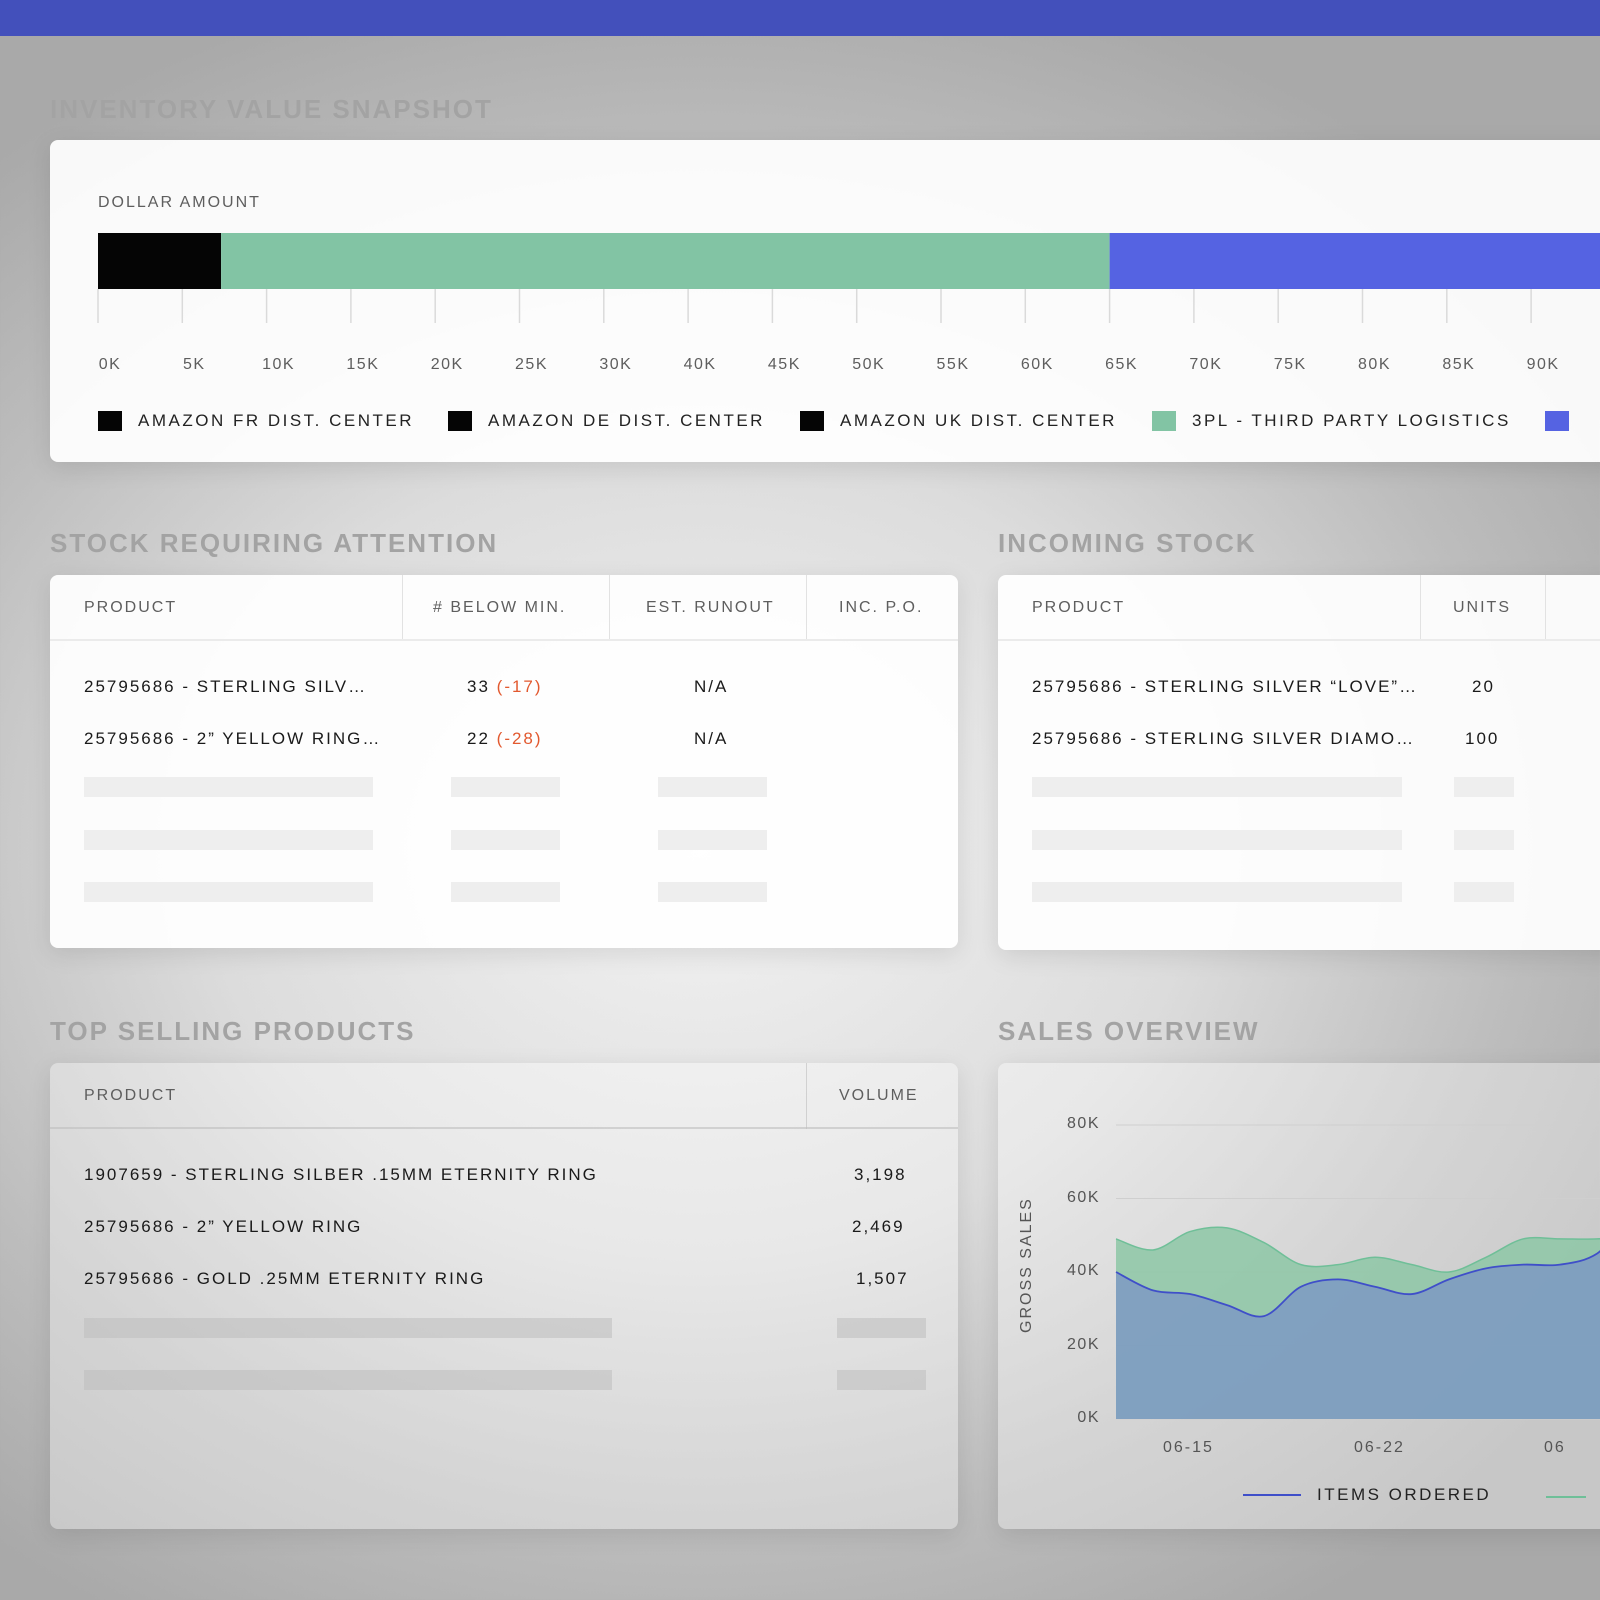  What do you see at coordinates (519, 686) in the screenshot?
I see `attention-delta: (-17)` at bounding box center [519, 686].